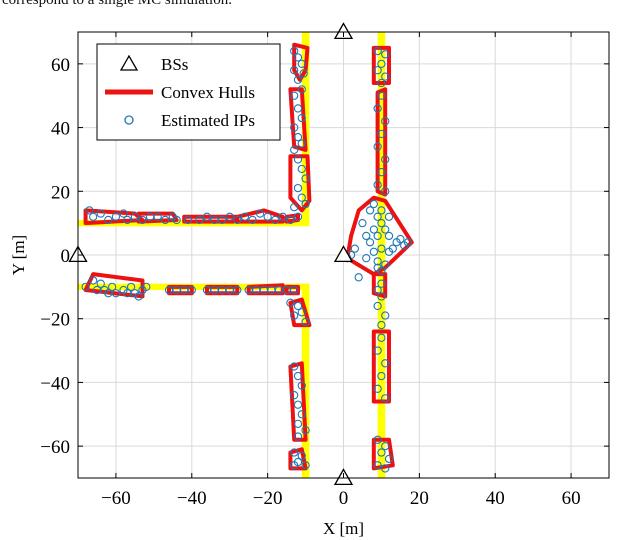 This screenshot has width=640, height=540. Describe the element at coordinates (55, 320) in the screenshot. I see `y-tick-label: −20` at that location.